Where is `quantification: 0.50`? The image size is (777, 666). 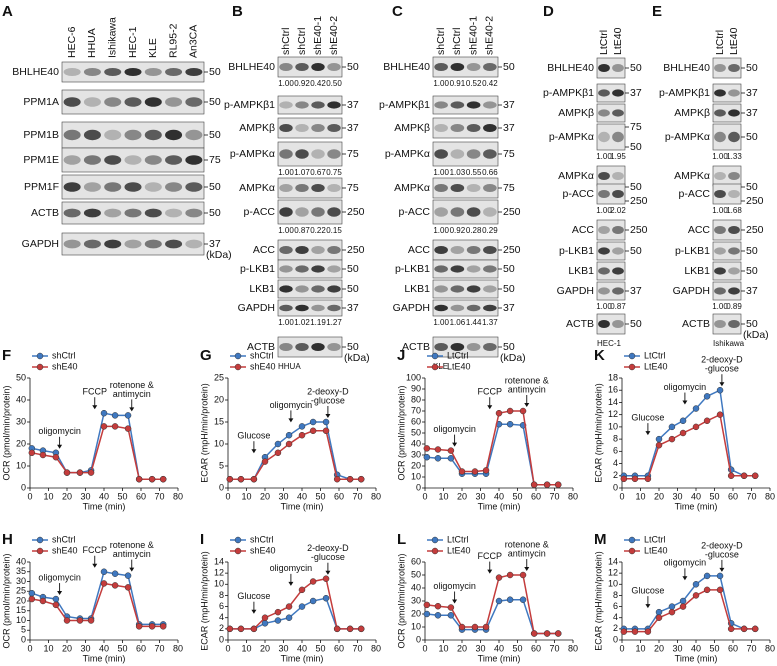 quantification: 0.50 is located at coordinates (334, 83).